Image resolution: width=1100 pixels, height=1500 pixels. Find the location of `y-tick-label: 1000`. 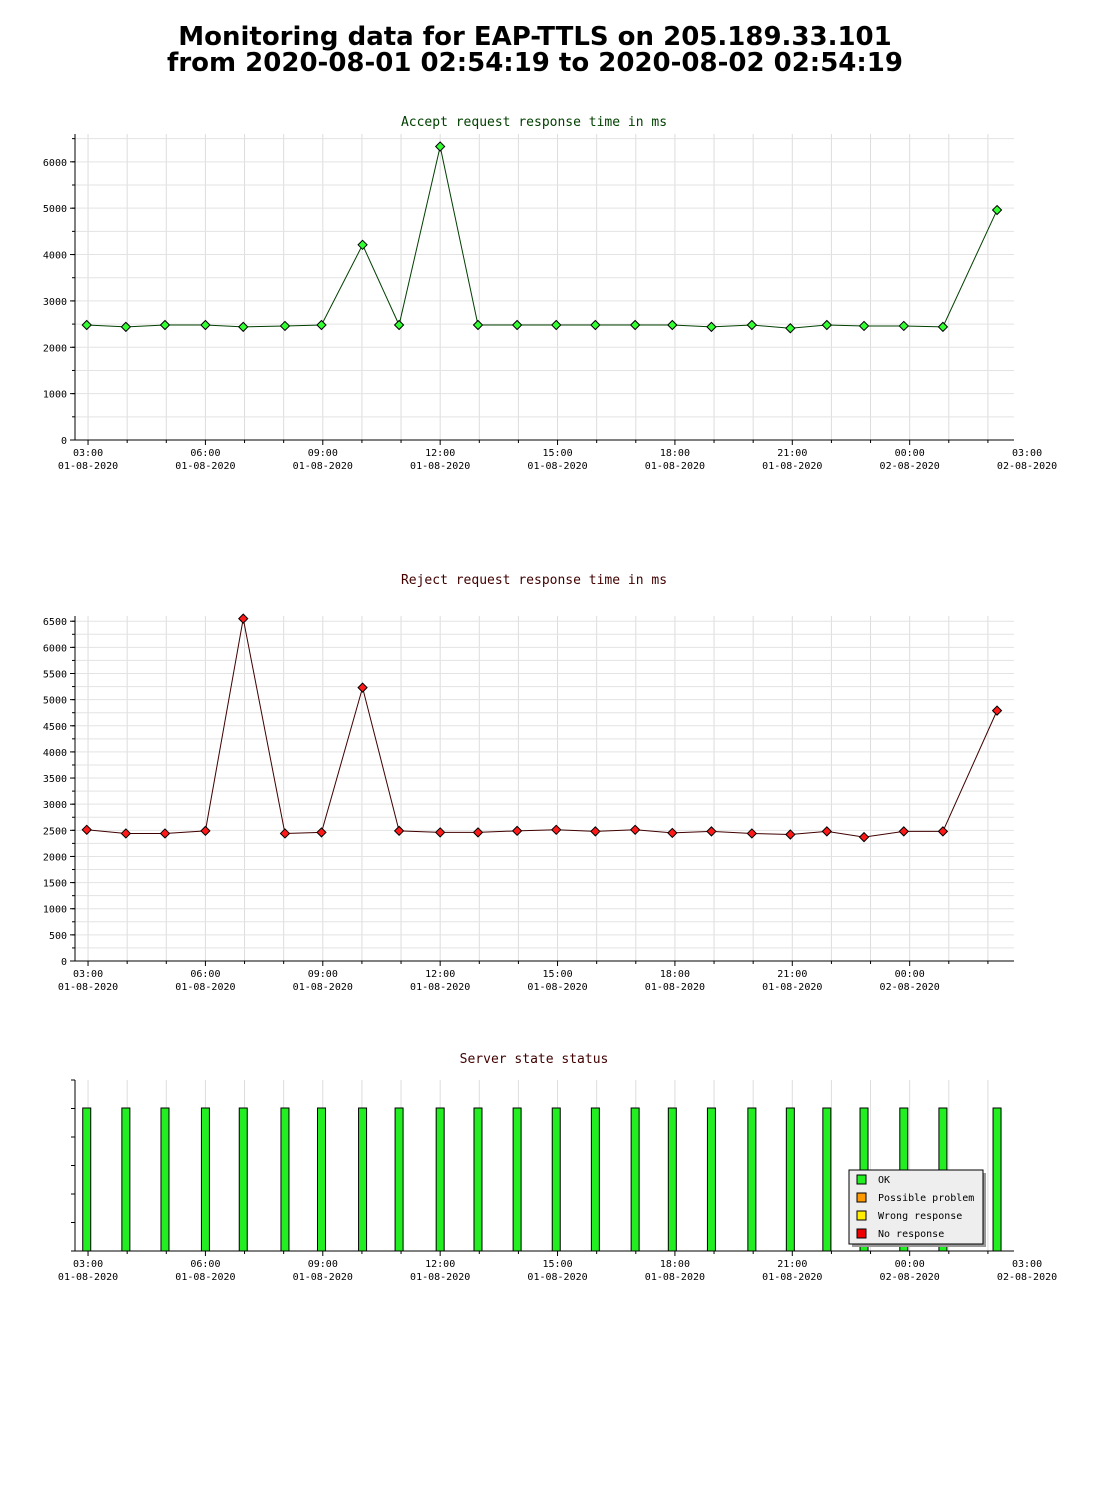

y-tick-label: 1000 is located at coordinates (55, 395).